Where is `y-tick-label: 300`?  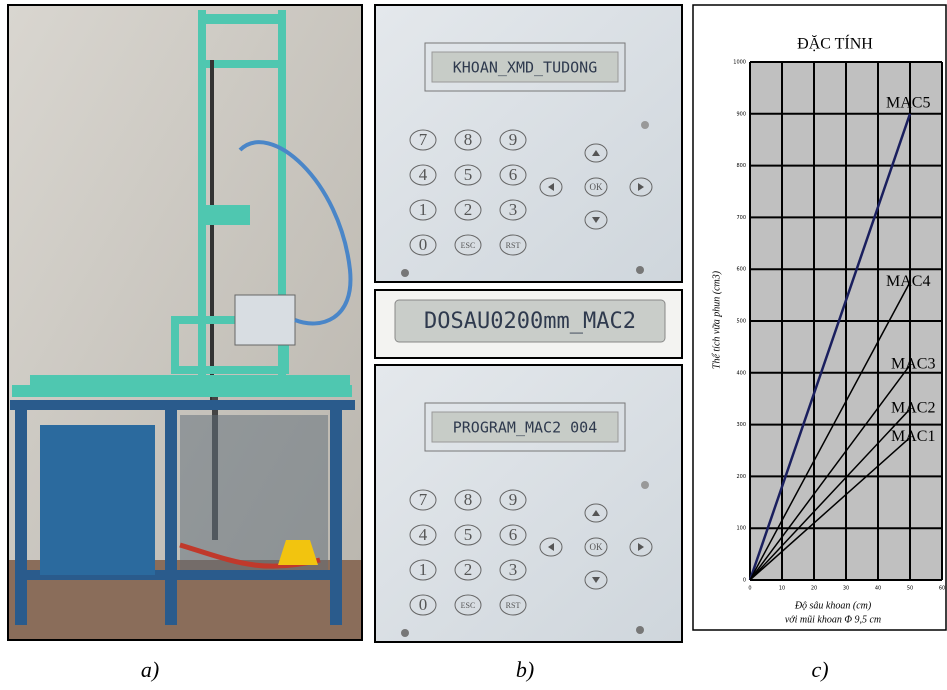 y-tick-label: 300 is located at coordinates (741, 425).